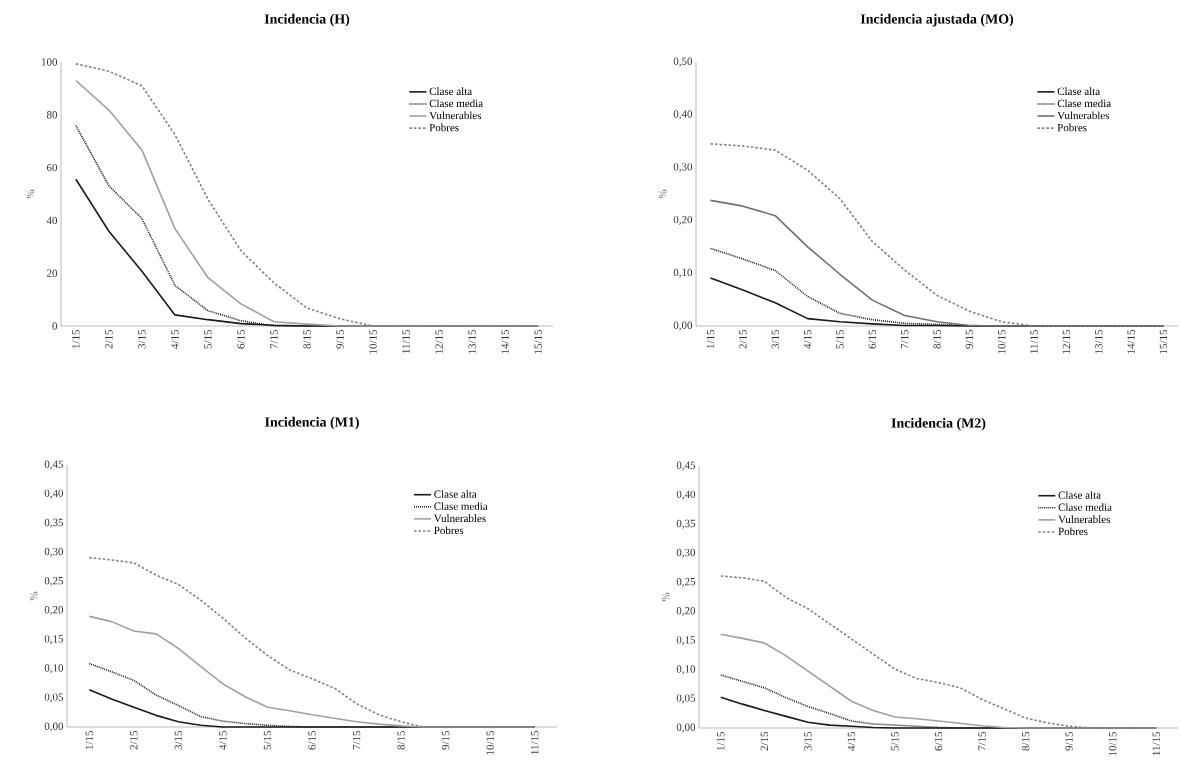  What do you see at coordinates (686, 699) in the screenshot?
I see `y-tick-label: 0,05` at bounding box center [686, 699].